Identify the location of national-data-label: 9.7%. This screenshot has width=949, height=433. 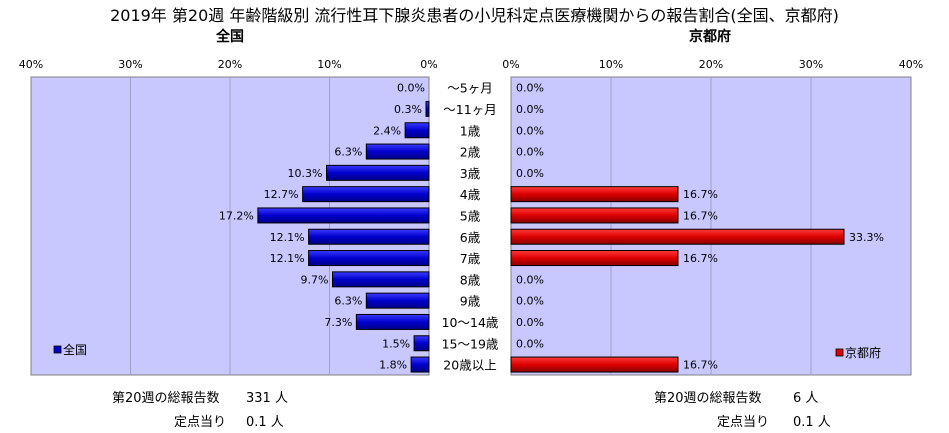
(315, 279).